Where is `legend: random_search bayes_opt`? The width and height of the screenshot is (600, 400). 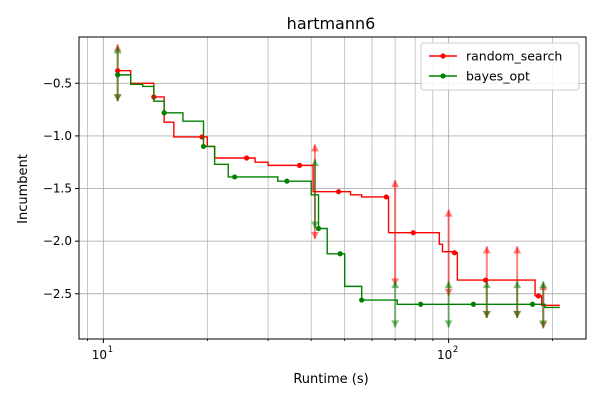
legend: random_search bayes_opt is located at coordinates (500, 66).